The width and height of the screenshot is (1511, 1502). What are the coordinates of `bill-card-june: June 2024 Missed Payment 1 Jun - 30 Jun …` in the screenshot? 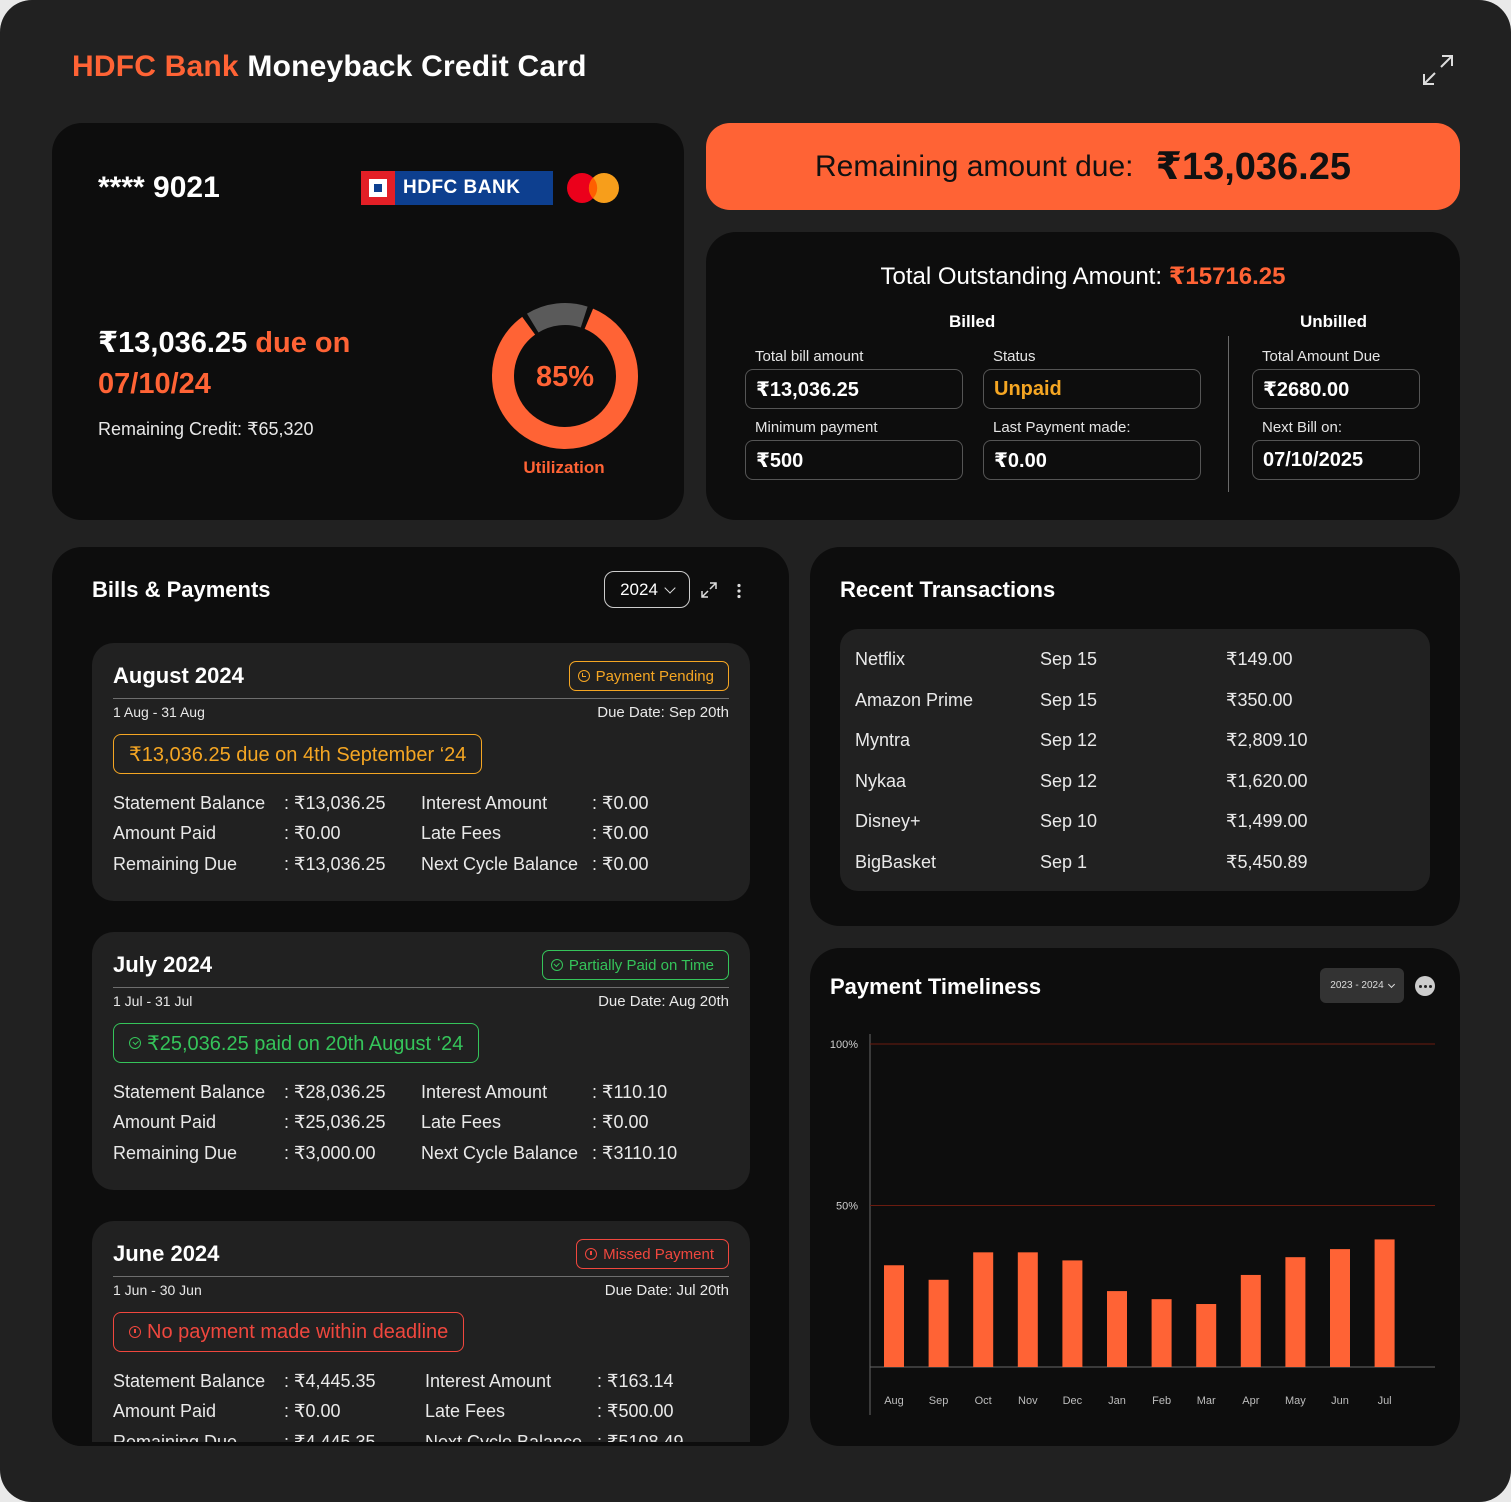 It's located at (421, 1333).